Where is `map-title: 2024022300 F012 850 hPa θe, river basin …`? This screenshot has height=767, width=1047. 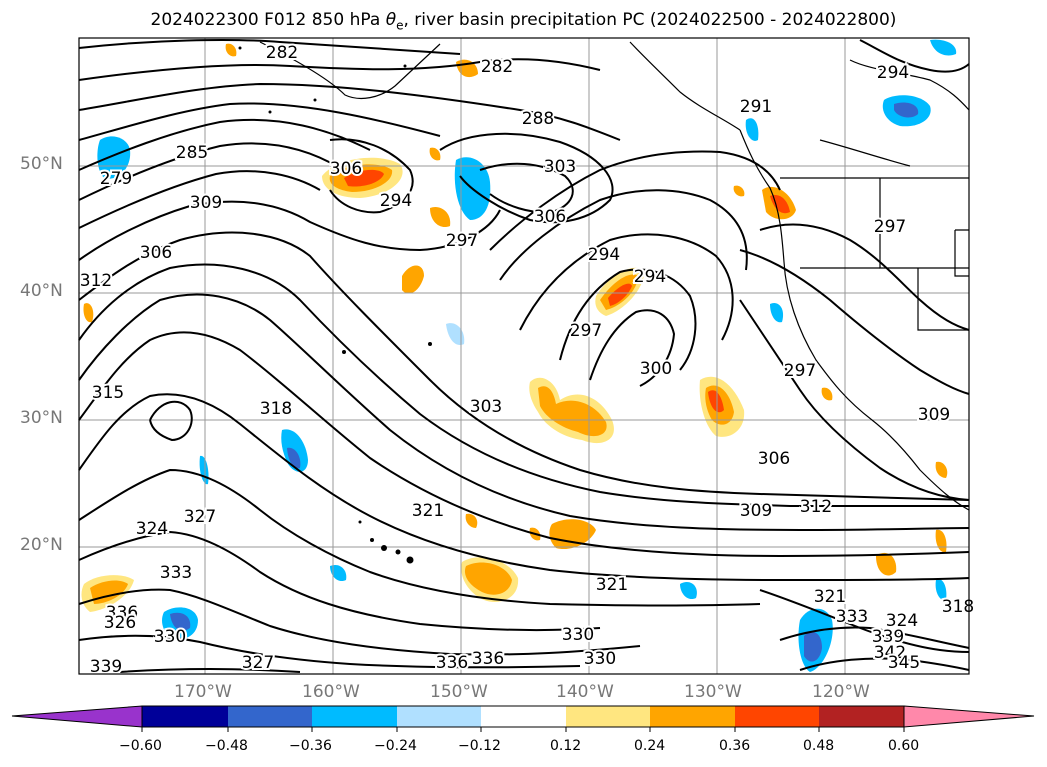
map-title: 2024022300 F012 850 hPa θe, river basin … is located at coordinates (523, 21).